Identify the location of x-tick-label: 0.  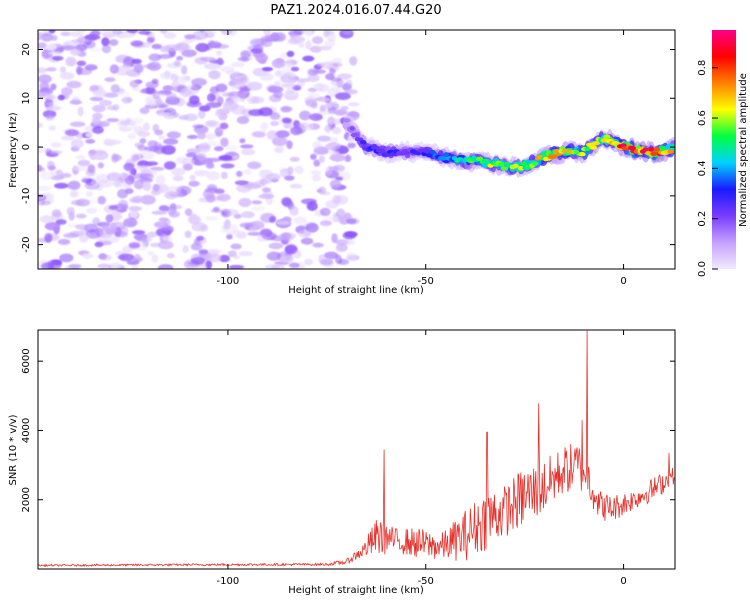
(623, 581).